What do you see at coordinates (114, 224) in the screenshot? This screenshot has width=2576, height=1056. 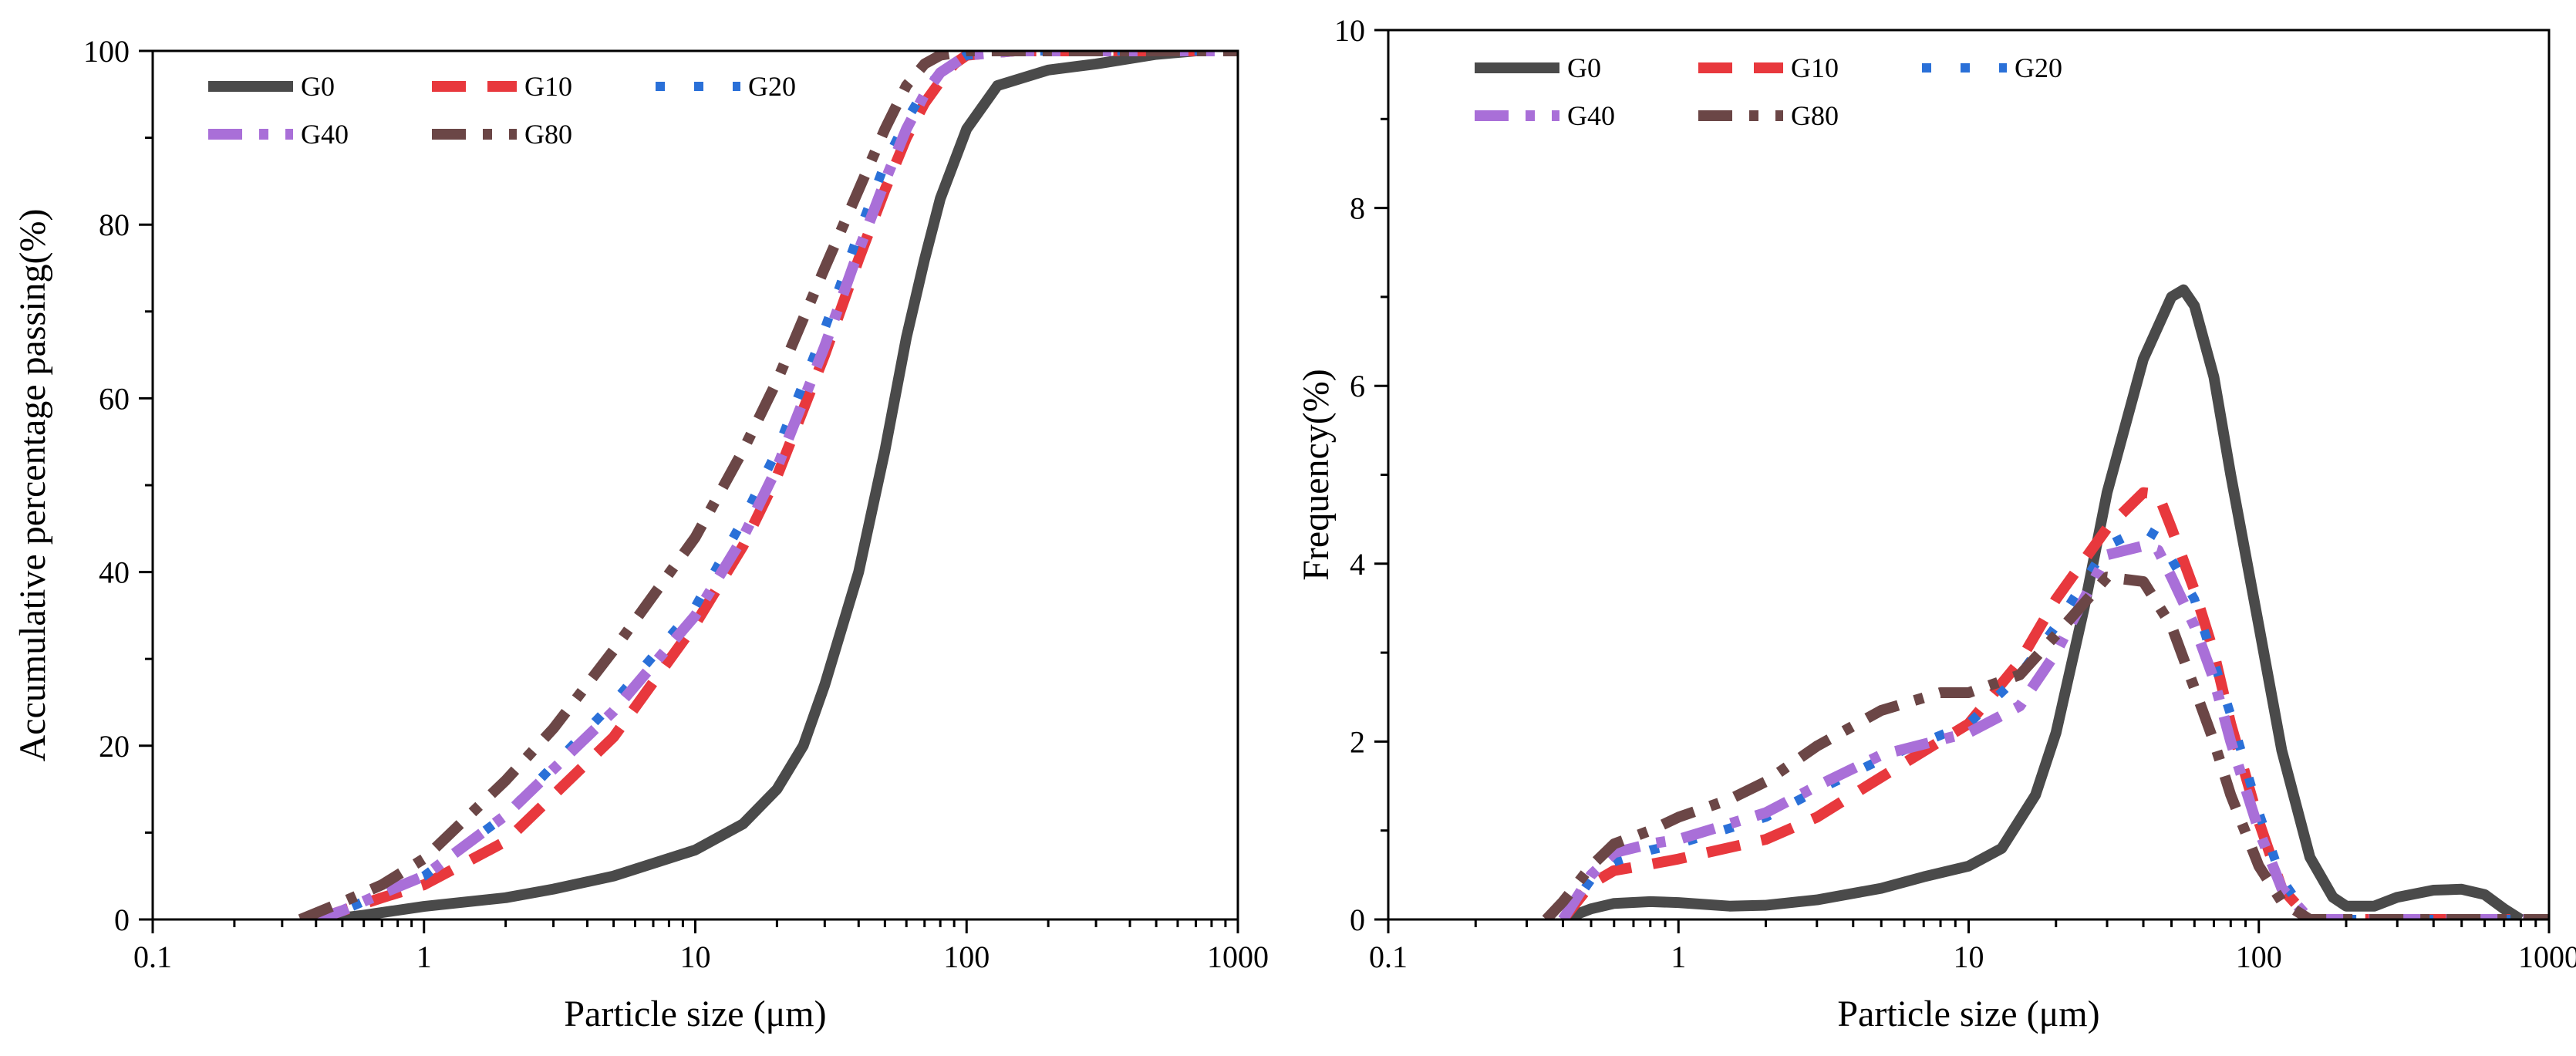 I see `y-tick-label: 80` at bounding box center [114, 224].